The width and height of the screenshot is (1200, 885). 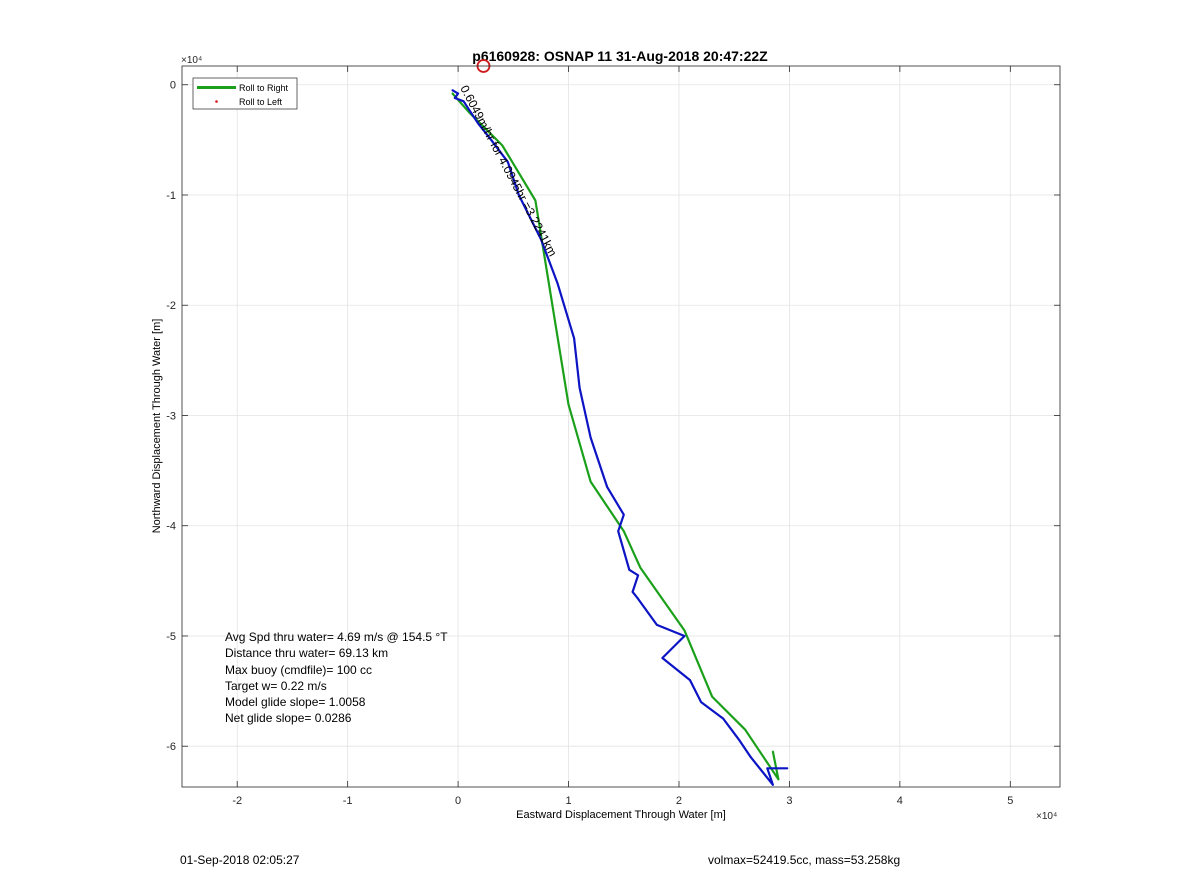 I want to click on footer-timestamp: 01-Sep-2018 02:05:27, so click(x=240, y=860).